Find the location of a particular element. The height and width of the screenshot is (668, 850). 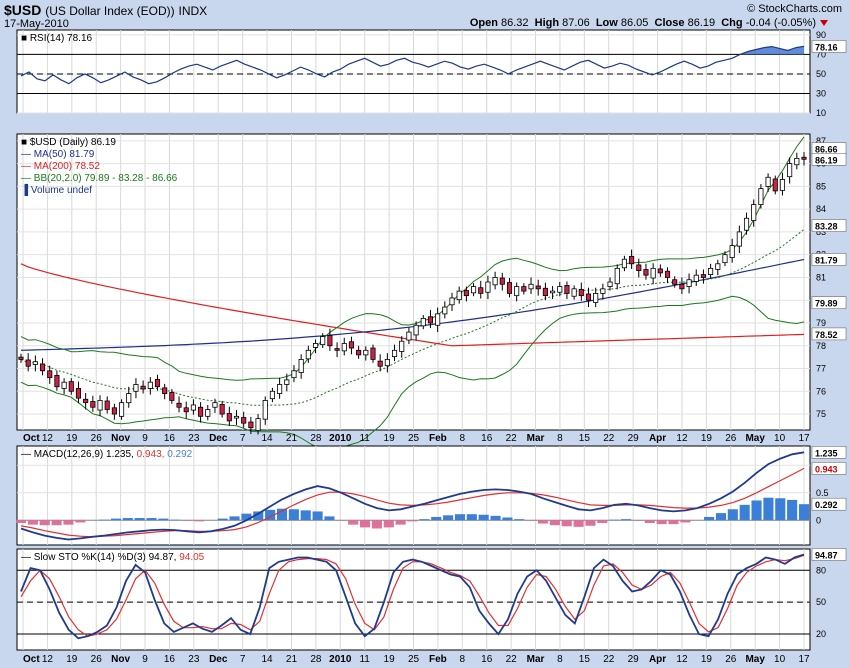

price-ytick-label: 78 is located at coordinates (821, 346).